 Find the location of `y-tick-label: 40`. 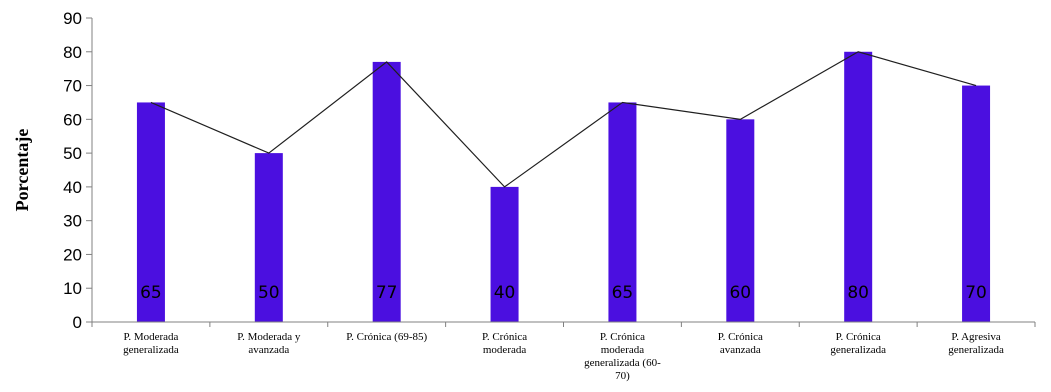

y-tick-label: 40 is located at coordinates (72, 187).